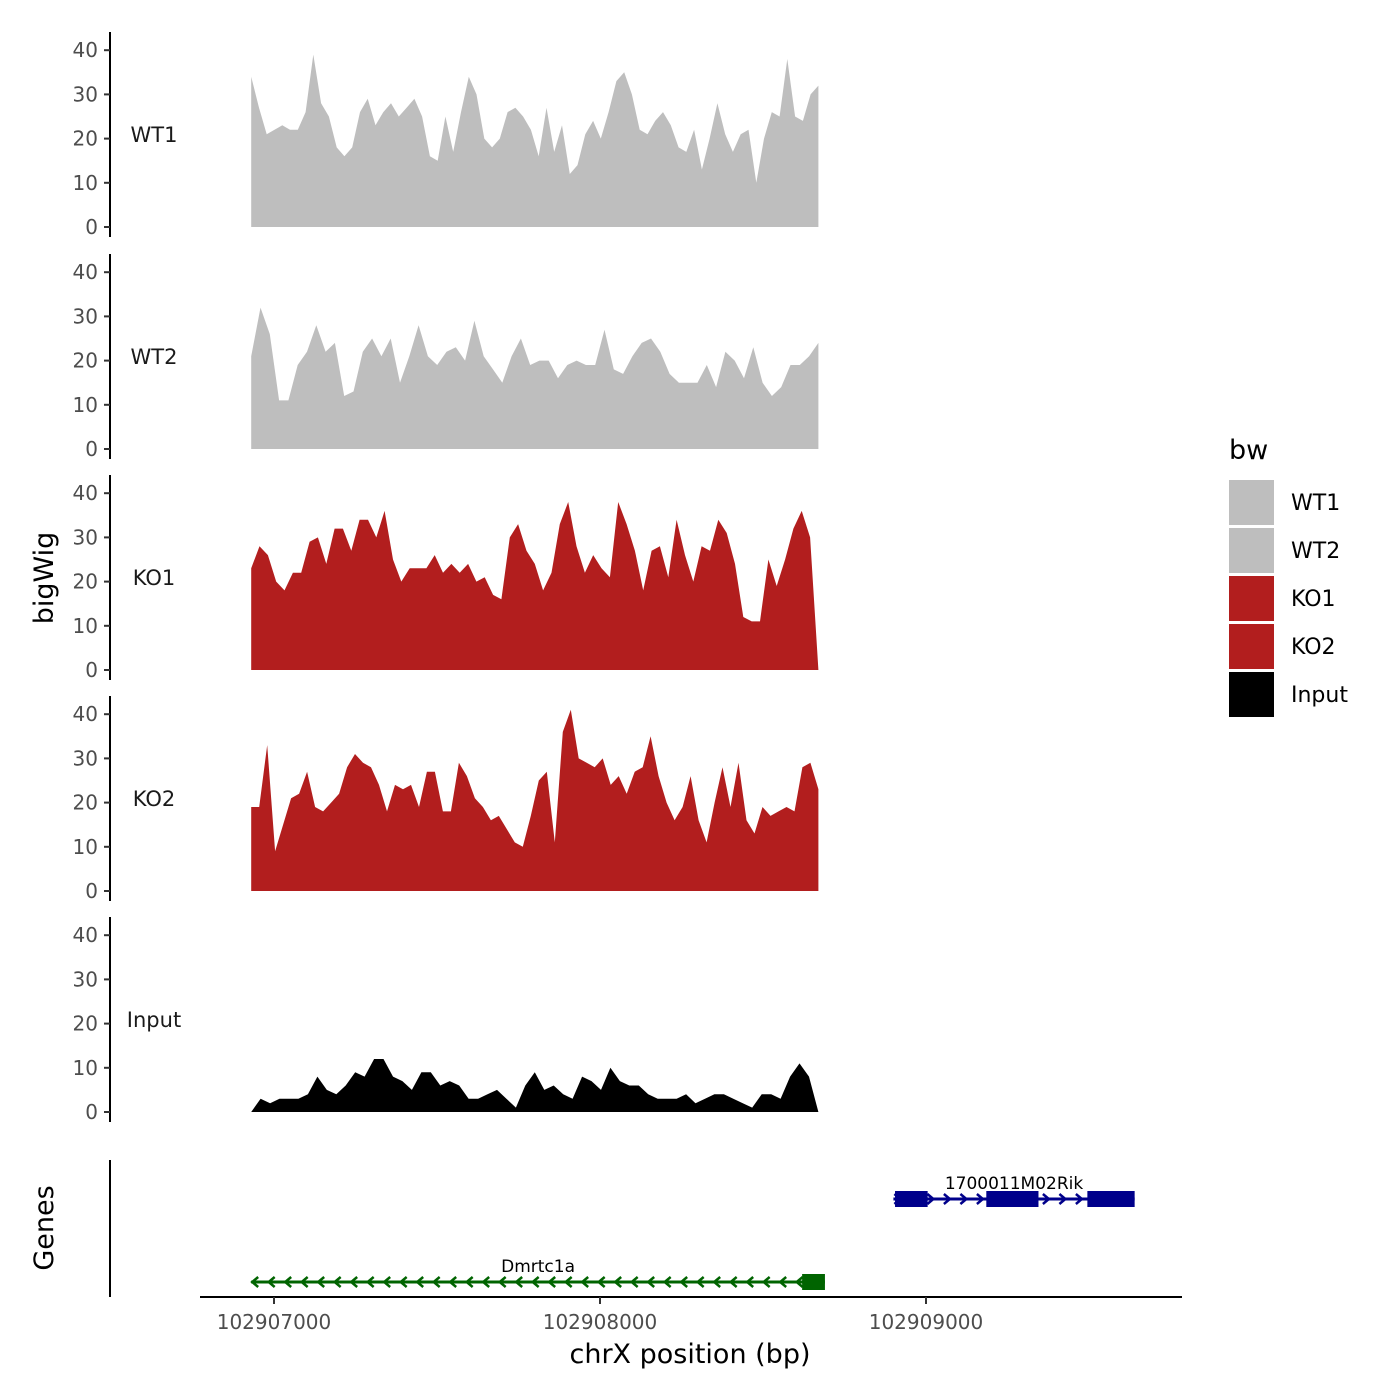 This screenshot has width=1400, height=1400. I want to click on x-tick-label: 102909000, so click(926, 1322).